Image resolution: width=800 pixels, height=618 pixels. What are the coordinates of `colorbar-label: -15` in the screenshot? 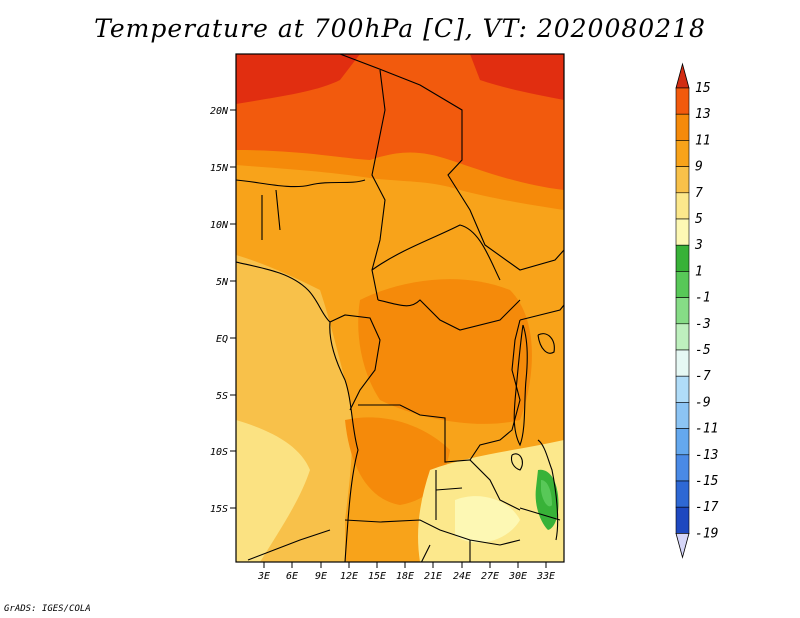 It's located at (707, 481).